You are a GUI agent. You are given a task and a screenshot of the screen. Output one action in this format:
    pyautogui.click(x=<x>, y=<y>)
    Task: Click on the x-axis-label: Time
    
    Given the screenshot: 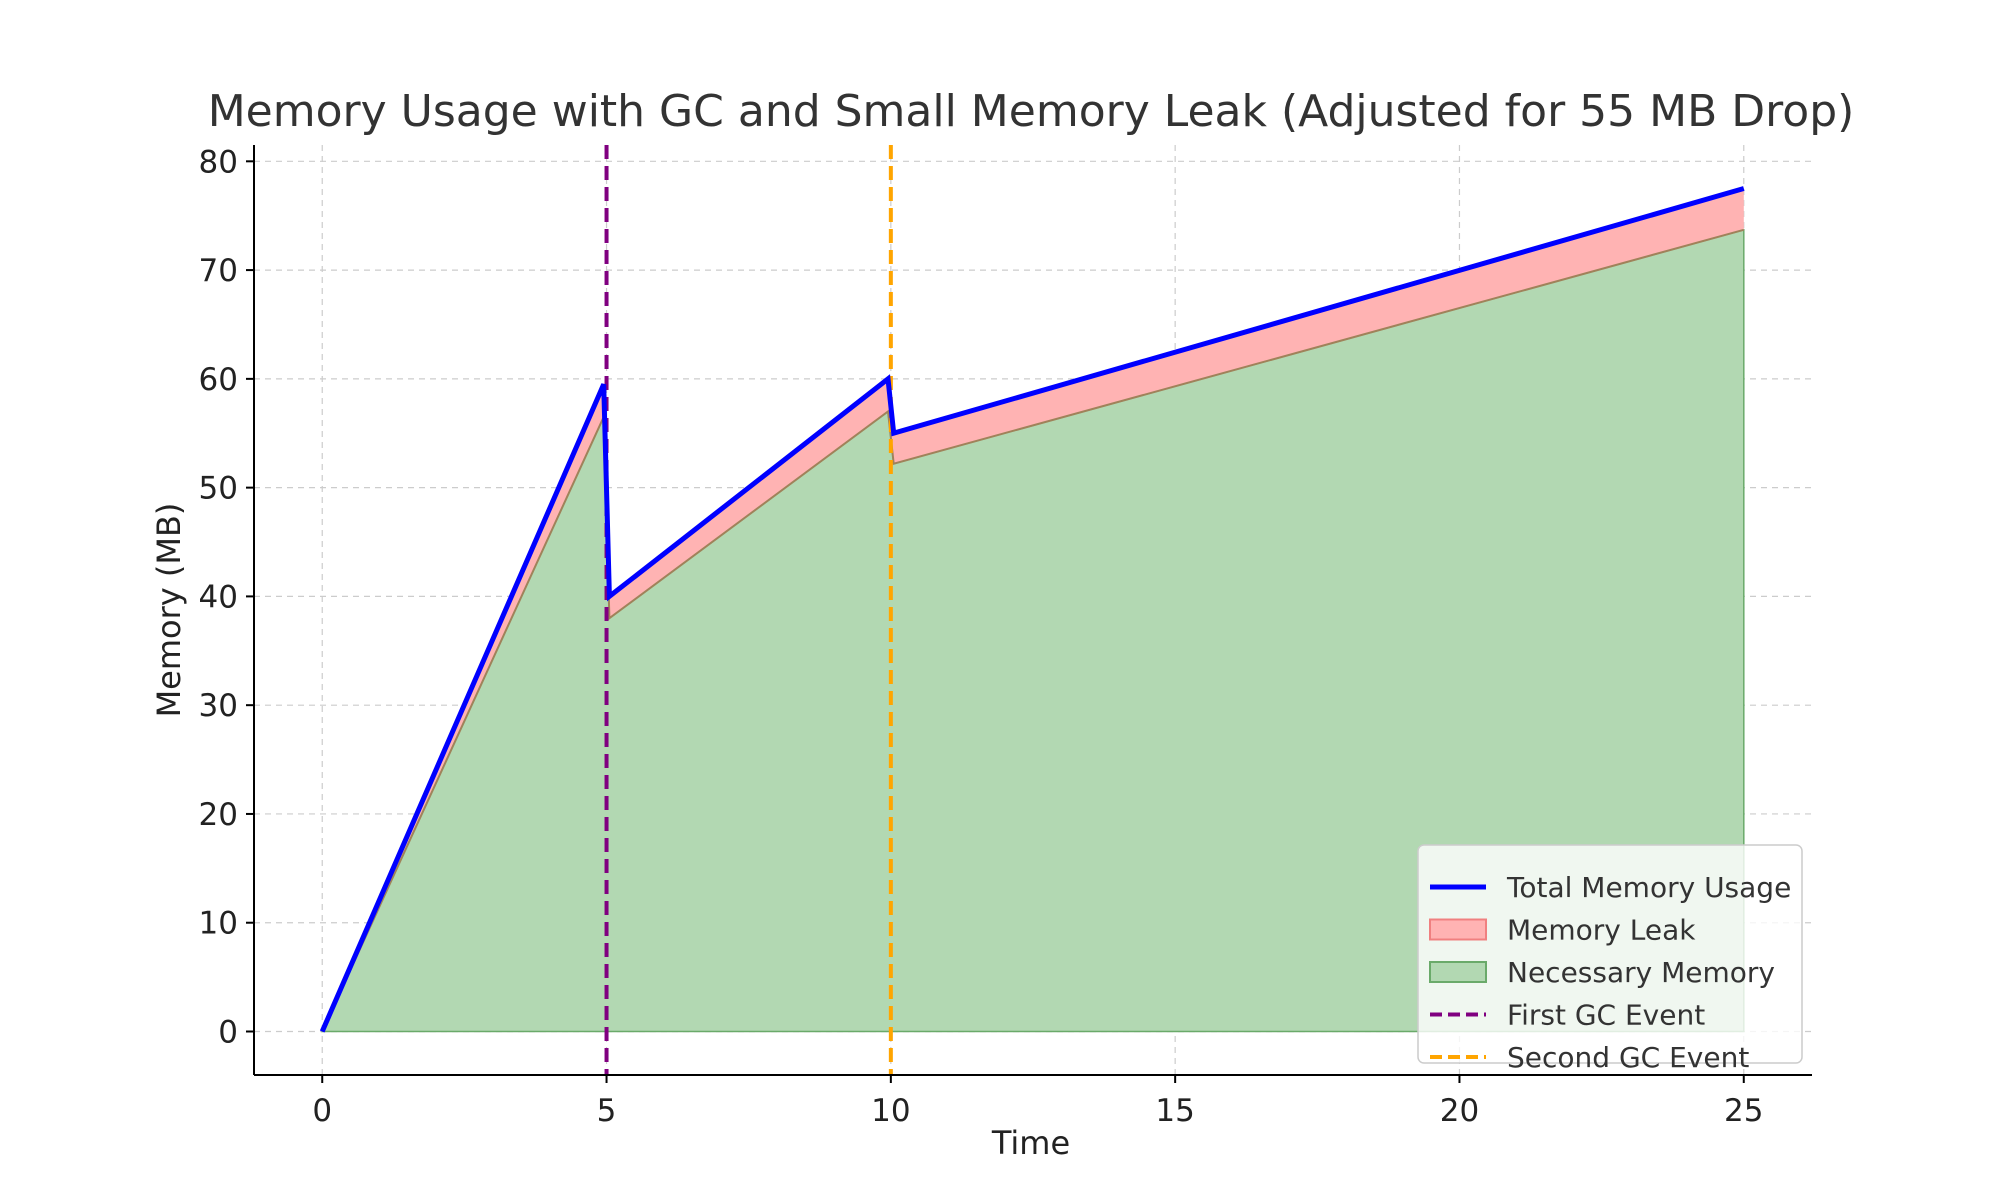 What is the action you would take?
    pyautogui.click(x=1030, y=1143)
    